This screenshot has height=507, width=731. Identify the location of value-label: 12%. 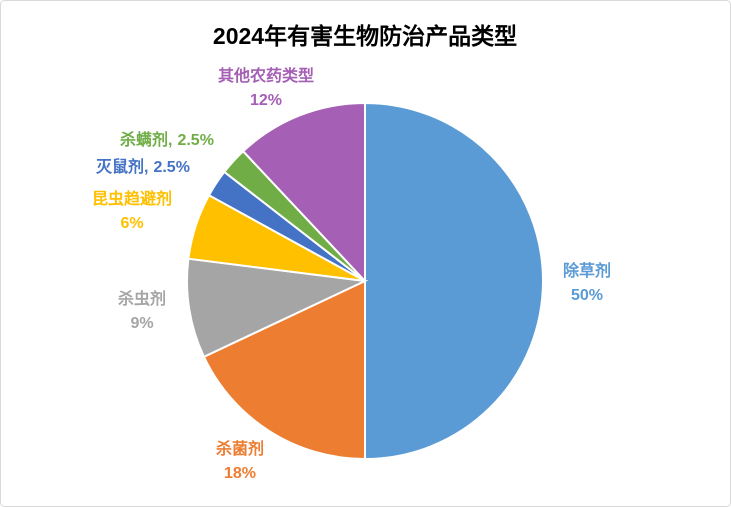
(266, 100).